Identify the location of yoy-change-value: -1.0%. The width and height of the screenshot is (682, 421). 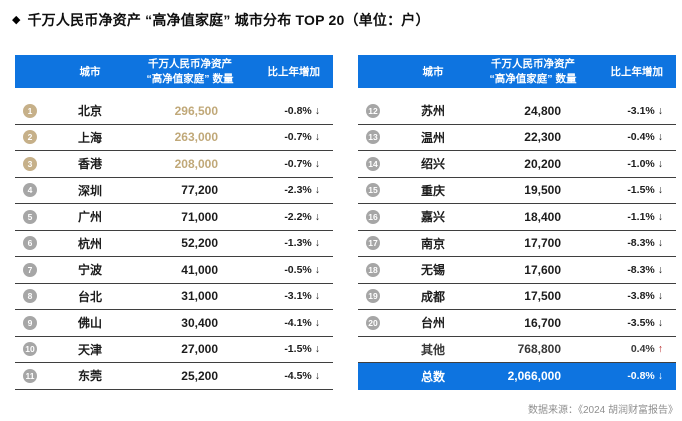
(641, 163).